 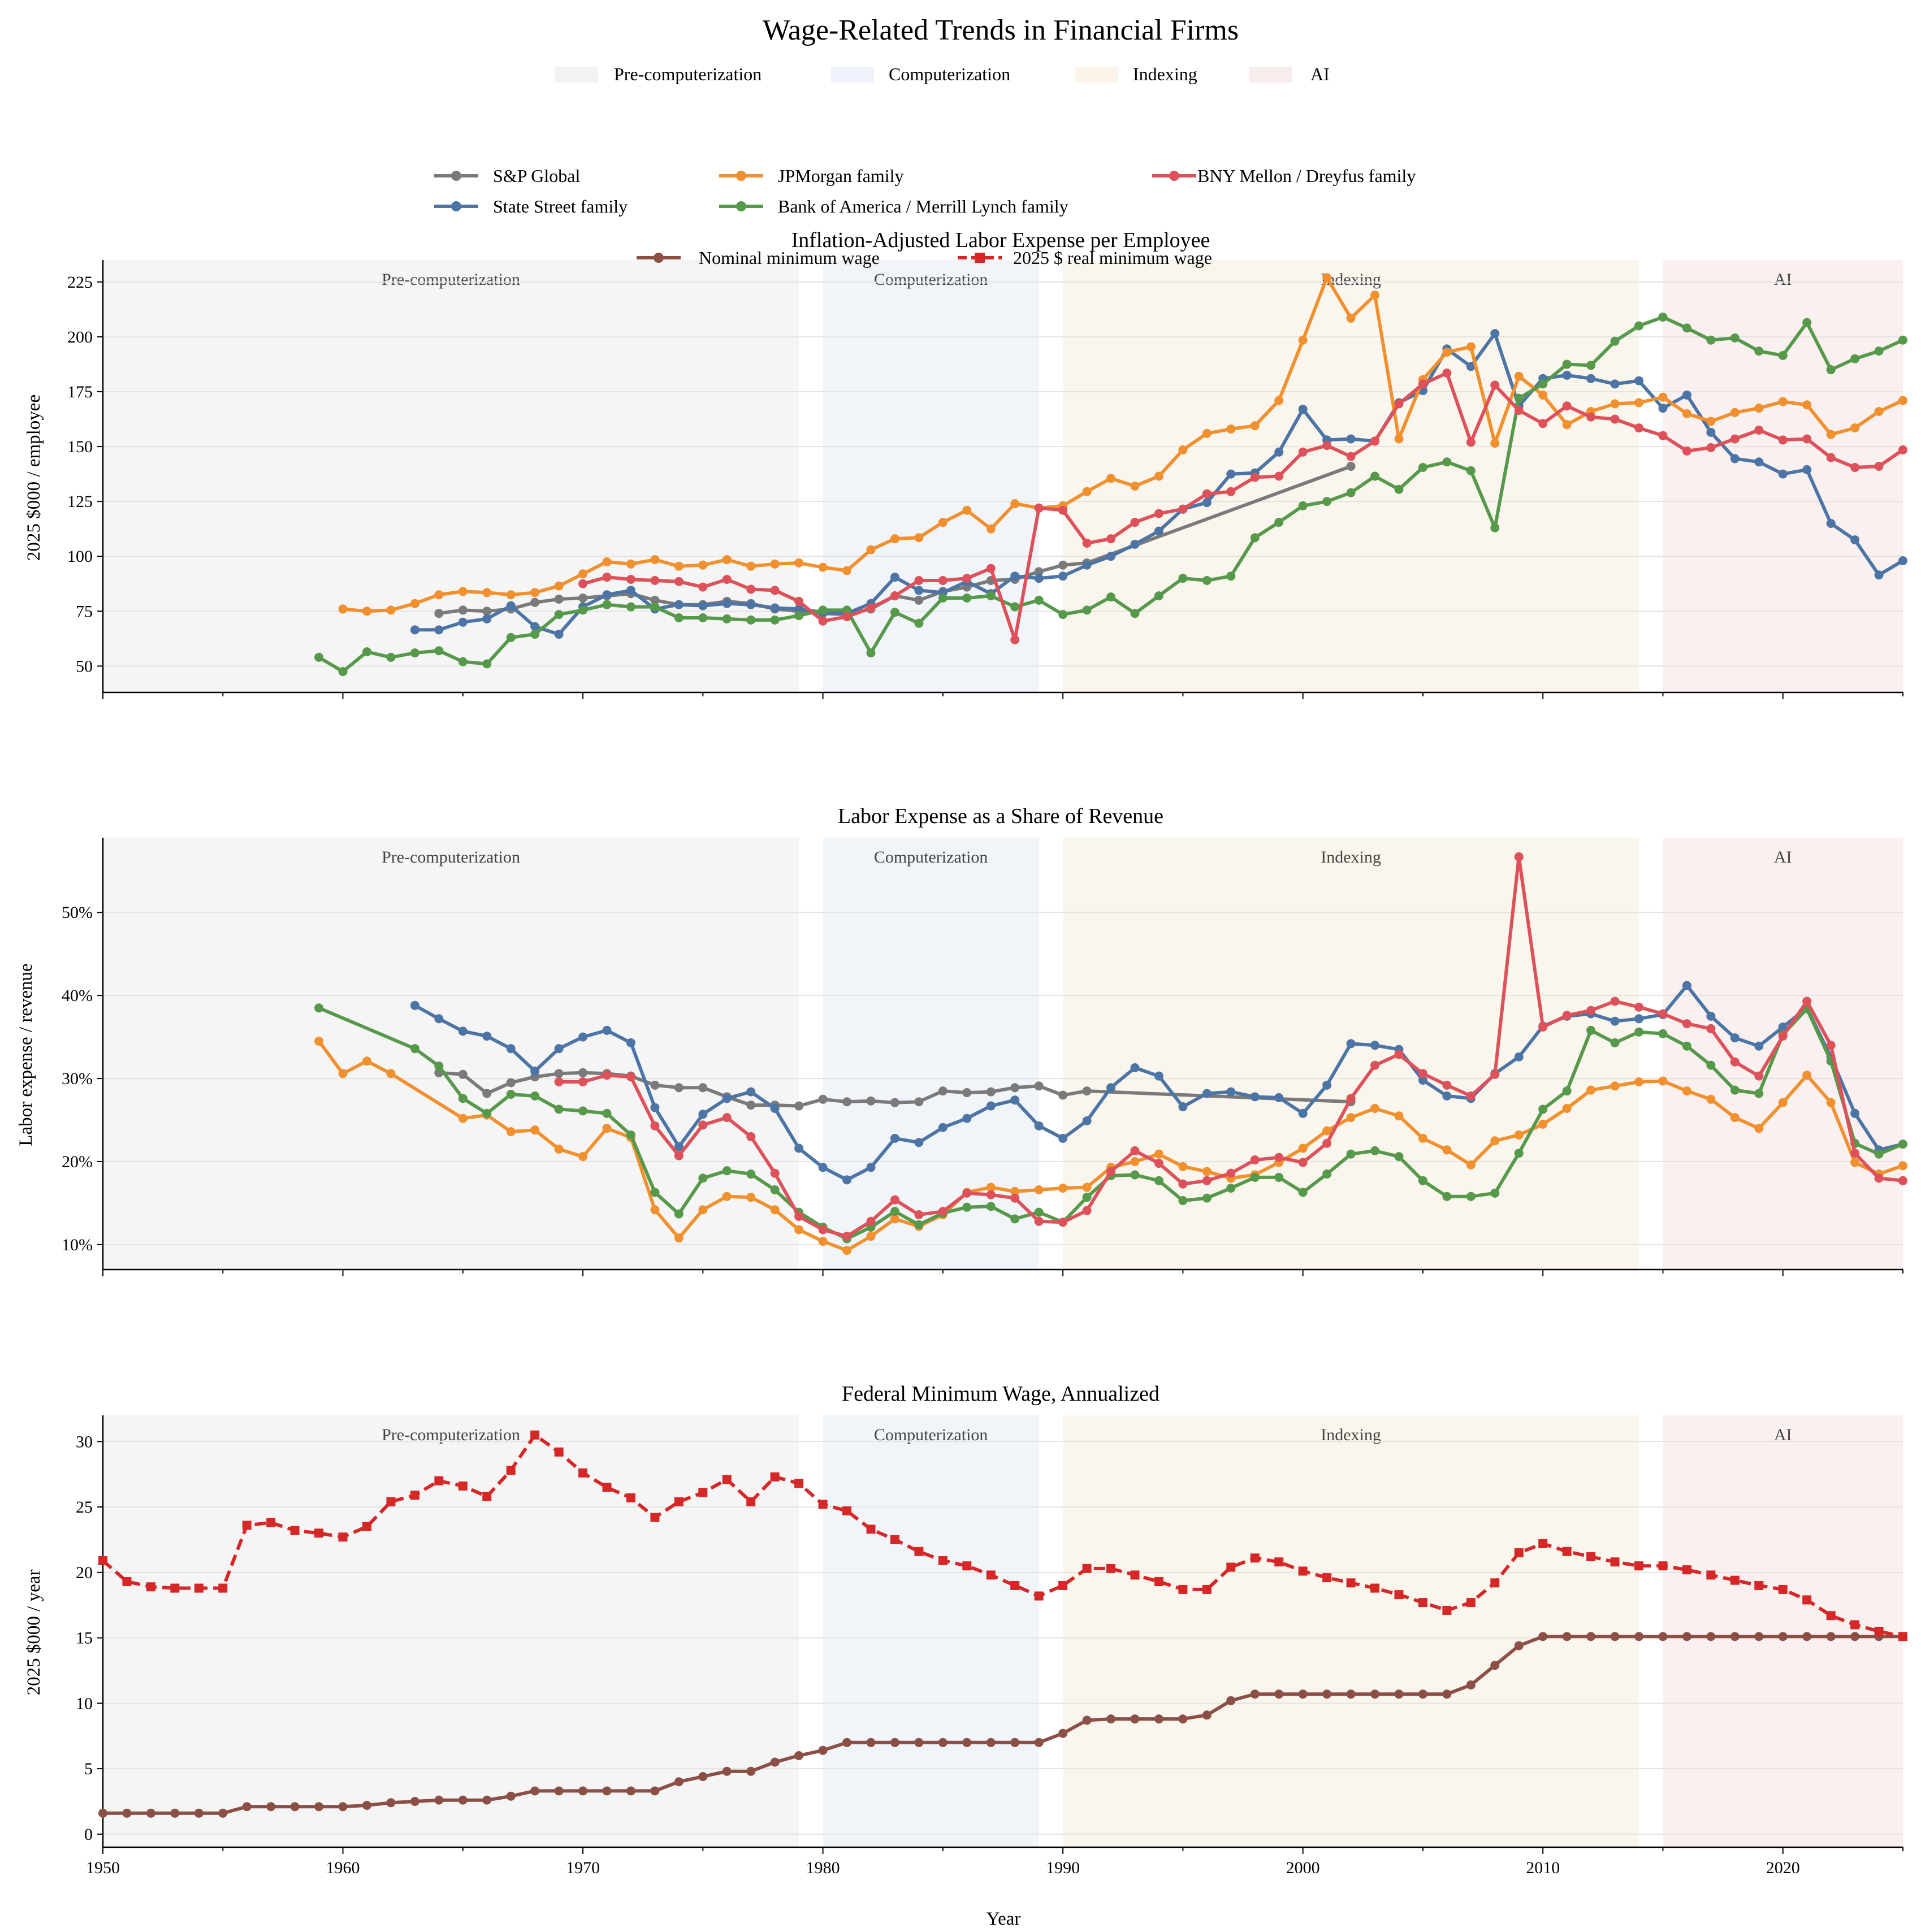 I want to click on era-band-pre-computerization, so click(x=451, y=1054).